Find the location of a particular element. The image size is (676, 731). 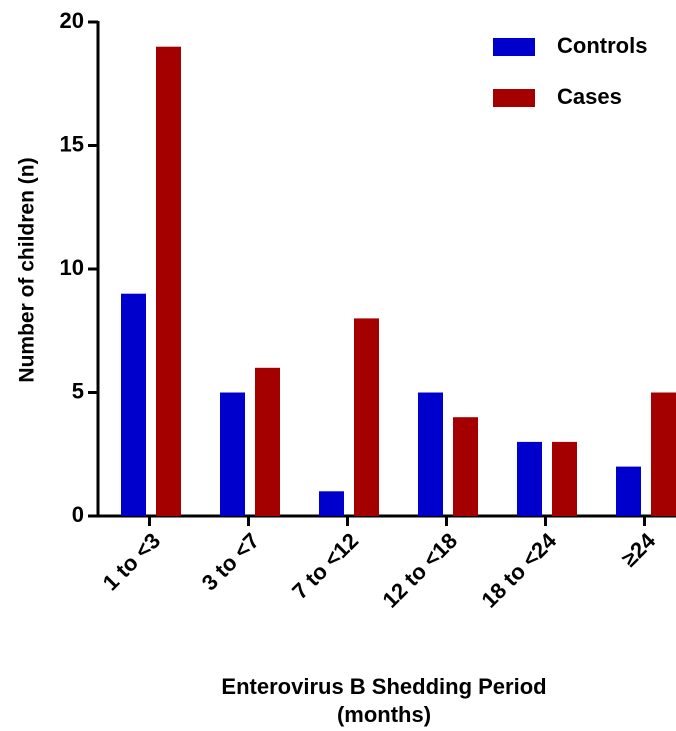

x-axis-label: (months) is located at coordinates (384, 714).